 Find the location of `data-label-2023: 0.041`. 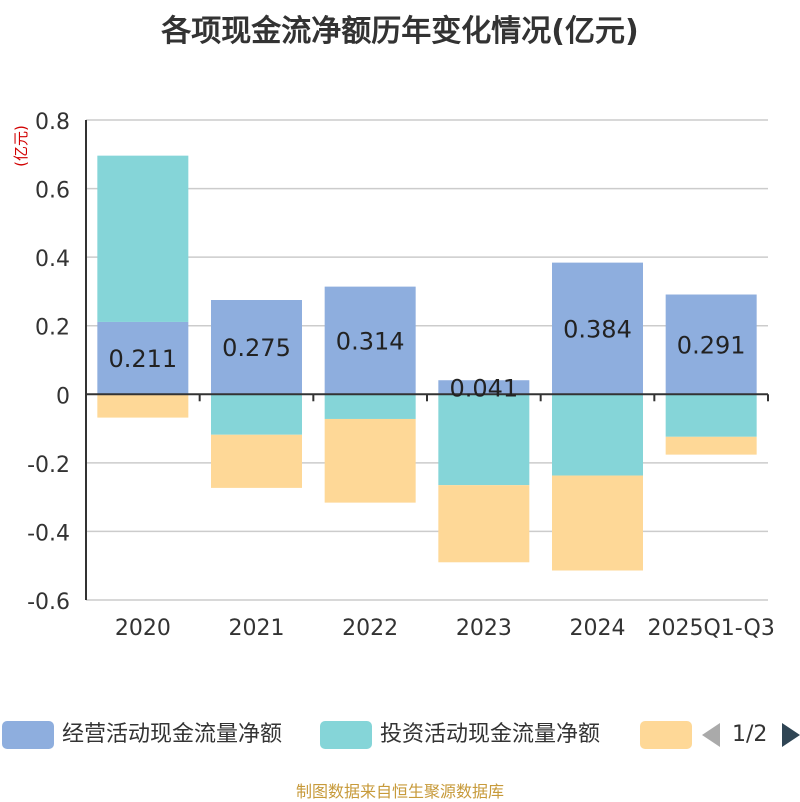

data-label-2023: 0.041 is located at coordinates (483, 388).